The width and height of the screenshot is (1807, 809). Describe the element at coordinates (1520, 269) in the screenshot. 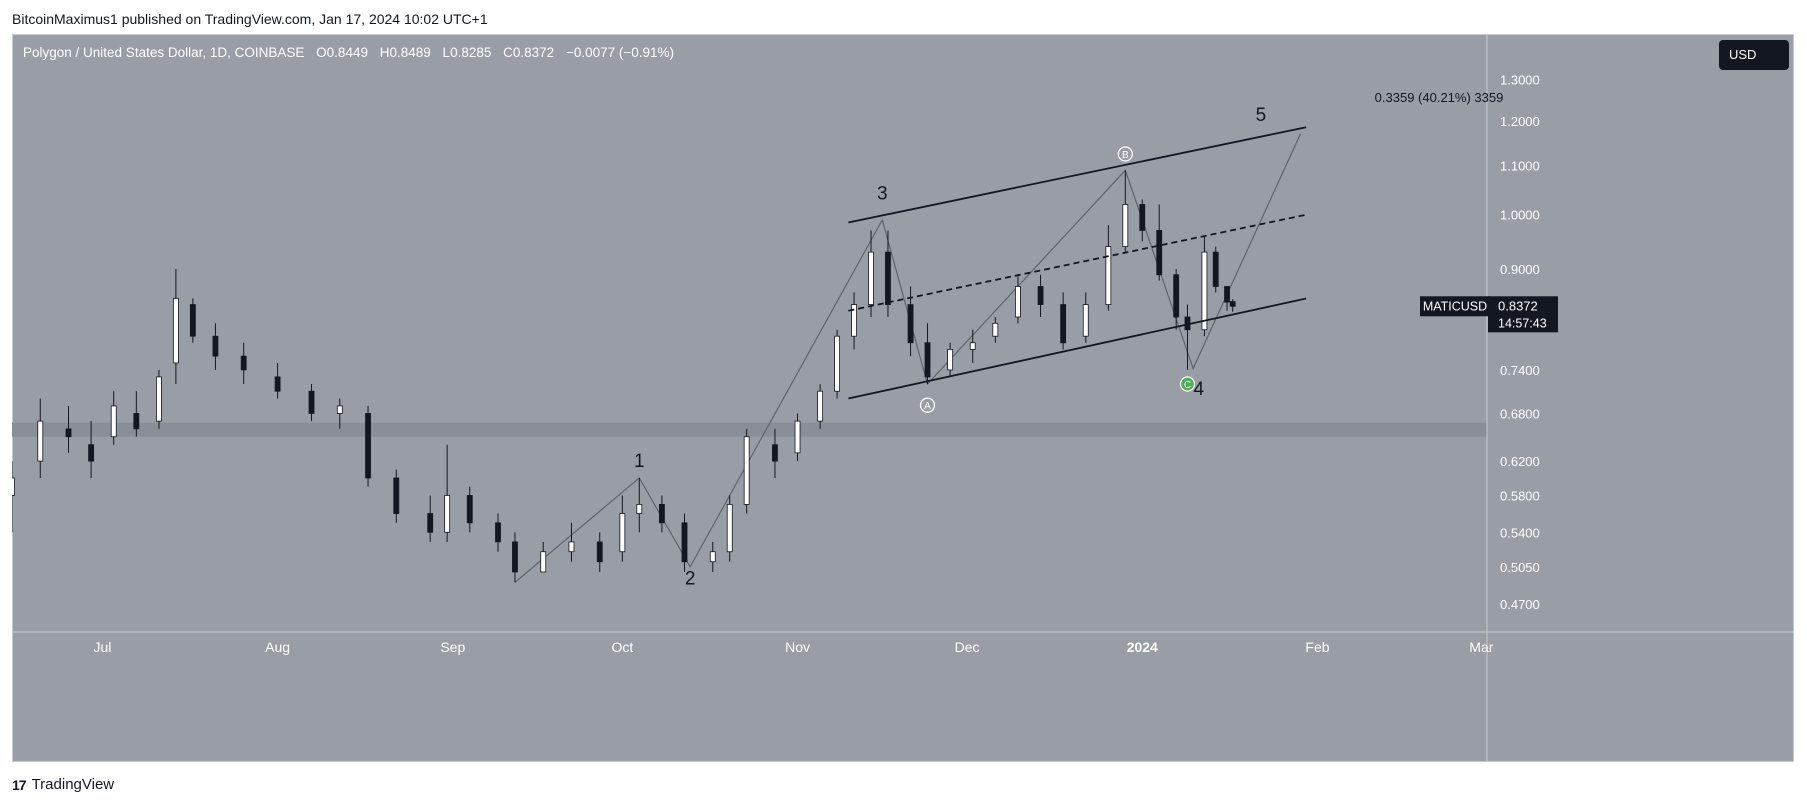

I see `y-tick-label: 0.9000` at that location.